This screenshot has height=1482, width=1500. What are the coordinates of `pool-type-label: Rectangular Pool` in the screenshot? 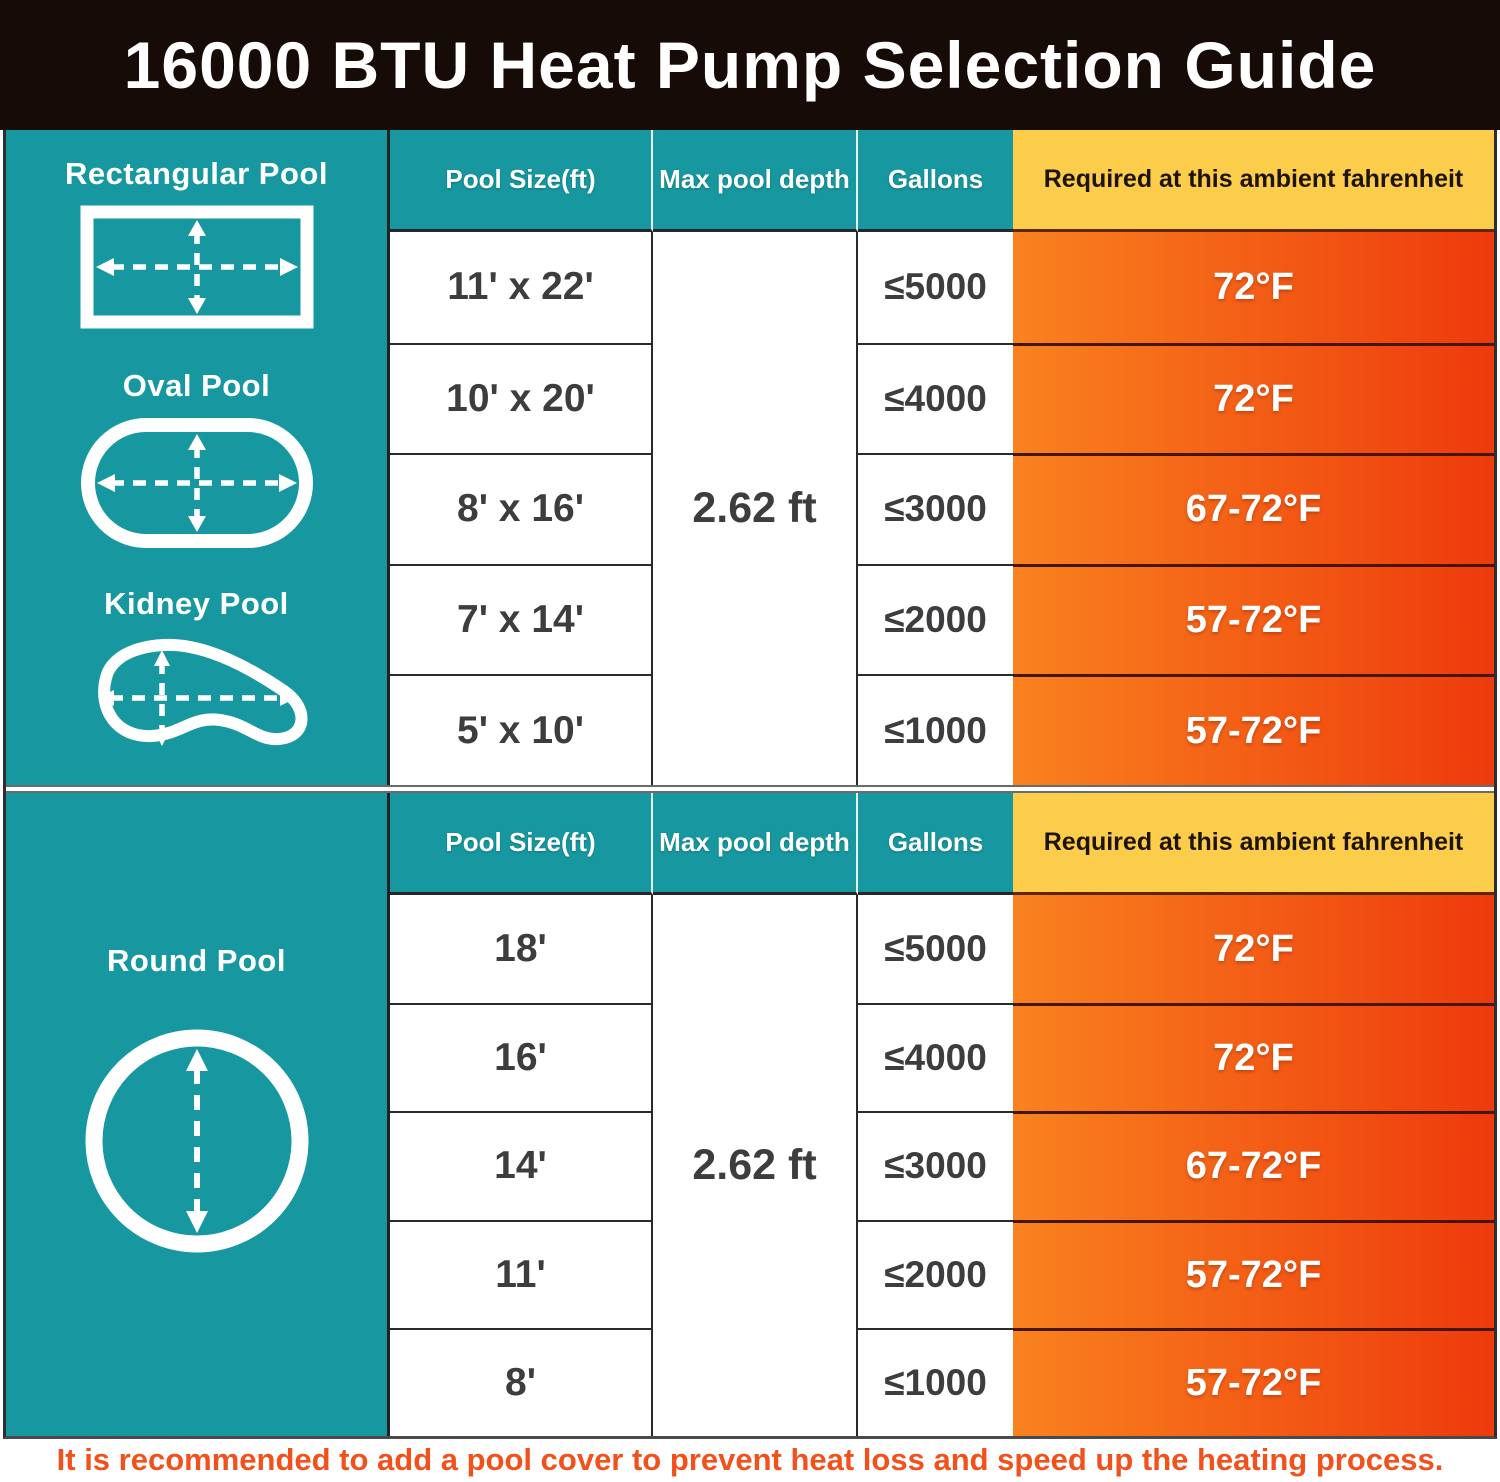 It's located at (196, 173).